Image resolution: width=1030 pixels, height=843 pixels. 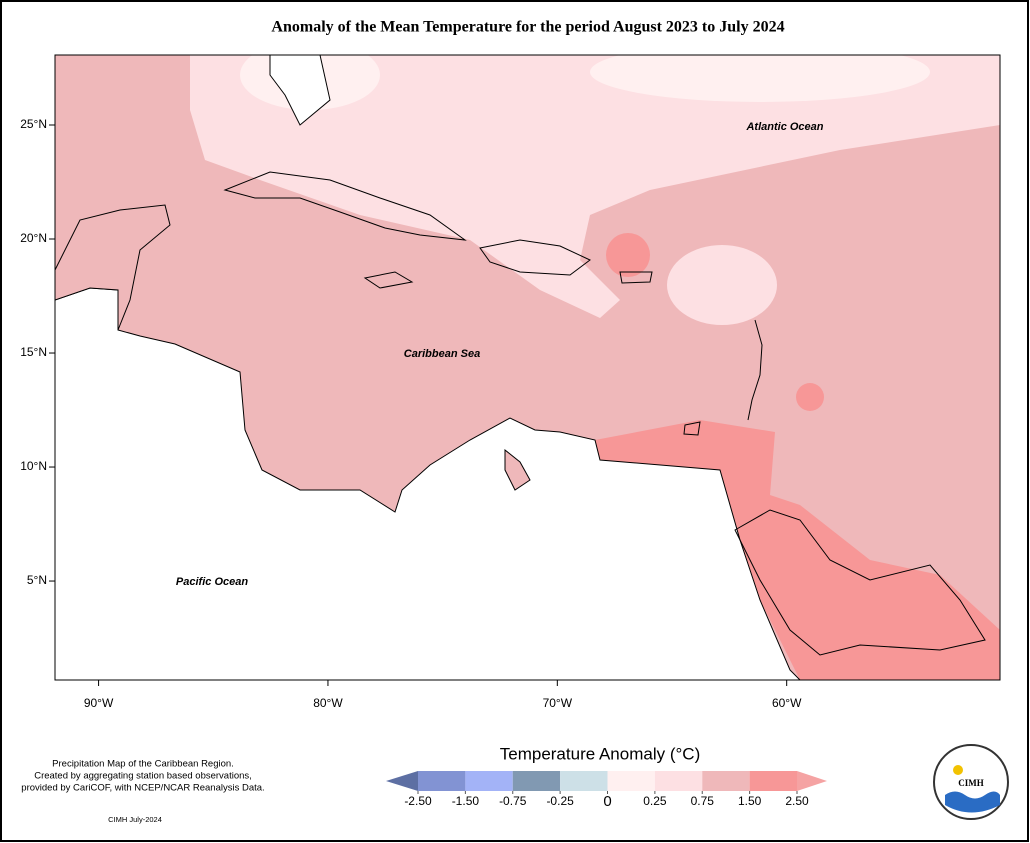 I want to click on y-tick-label: 15°N, so click(x=33, y=352).